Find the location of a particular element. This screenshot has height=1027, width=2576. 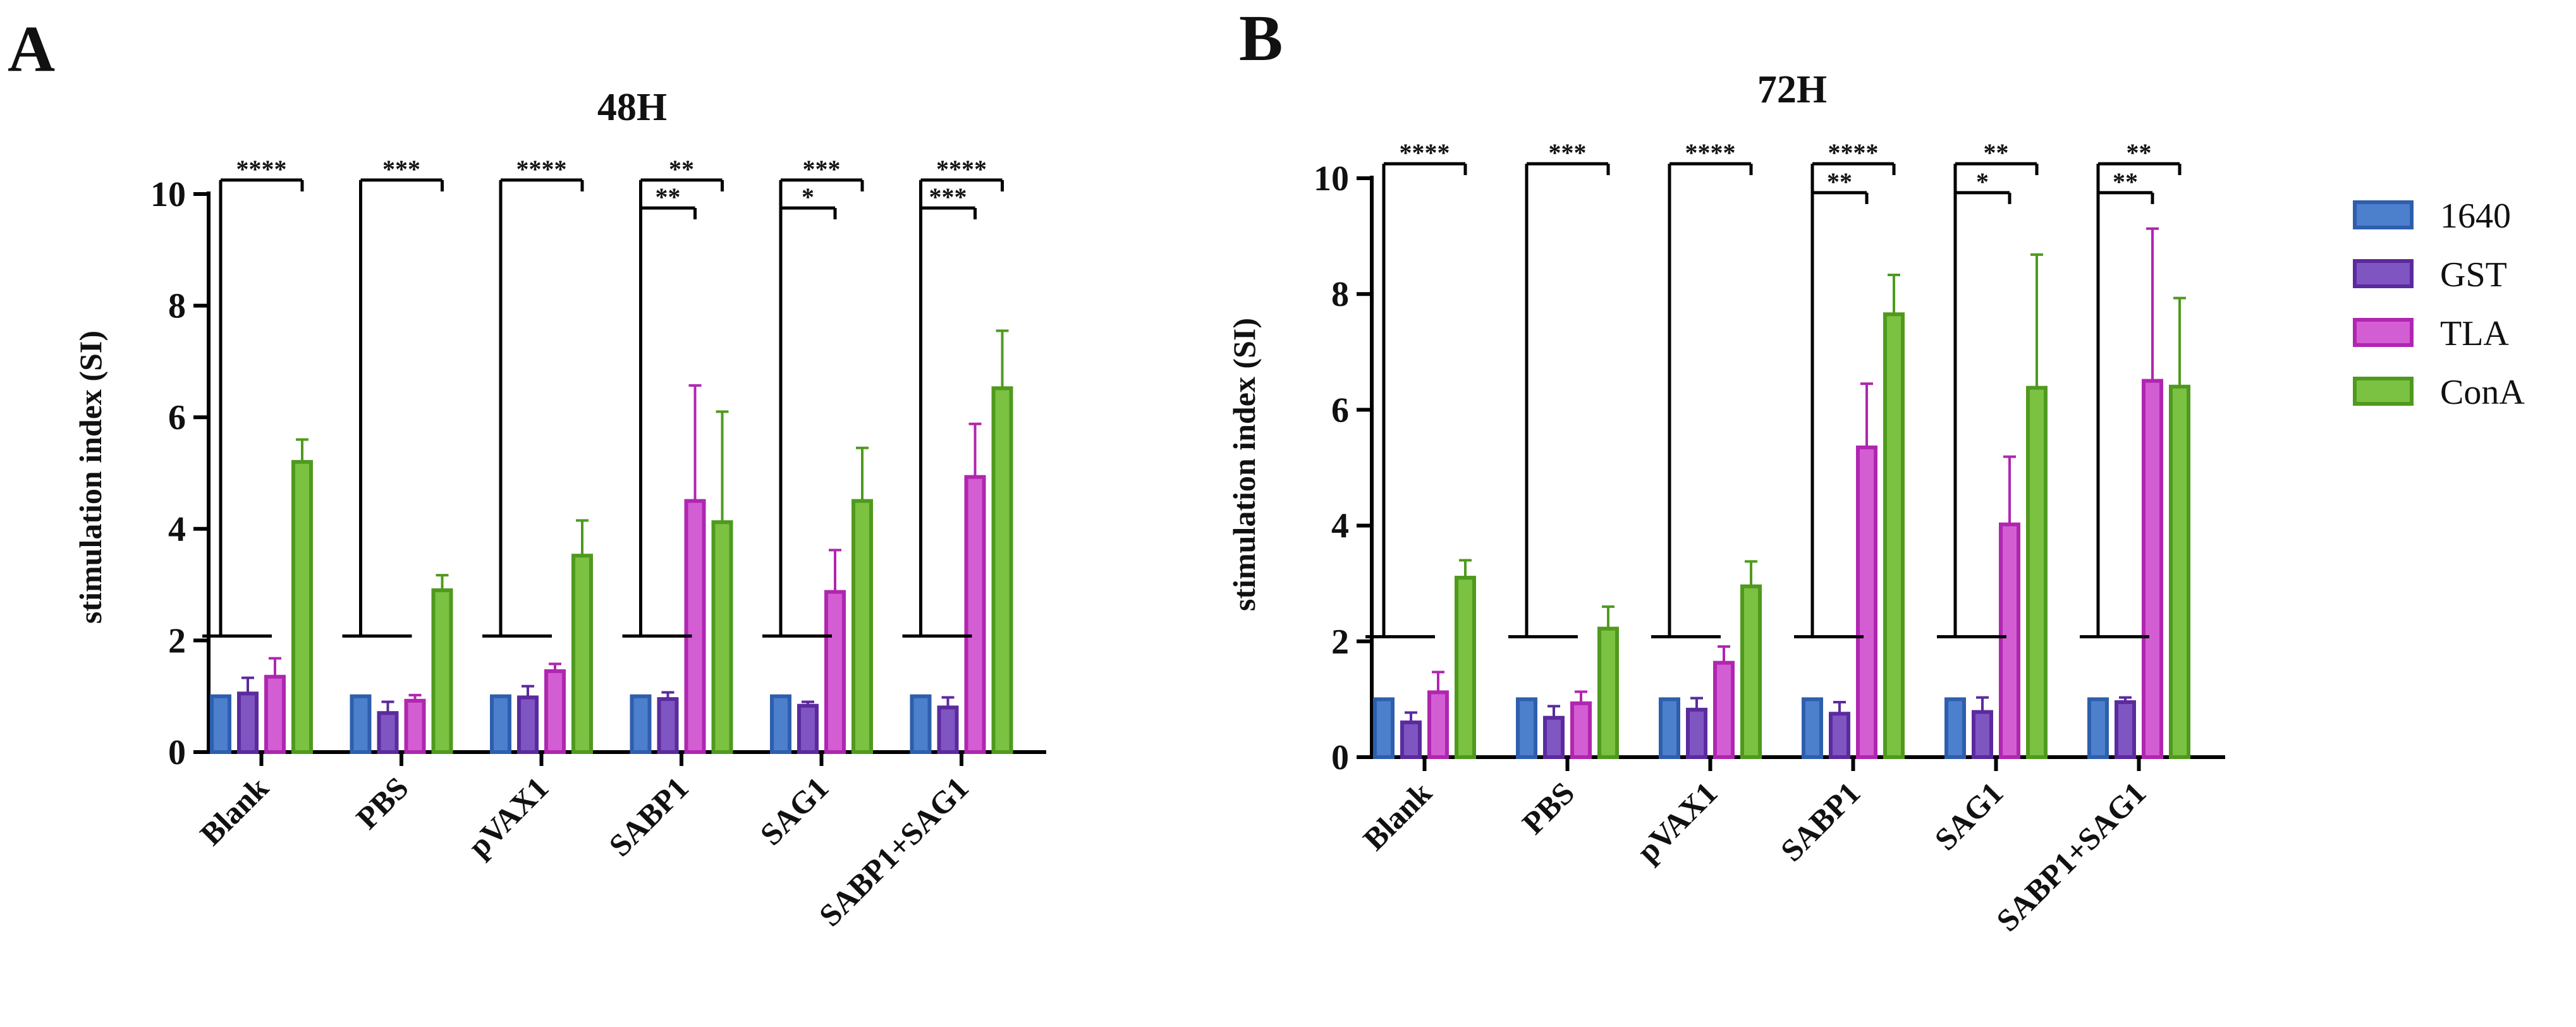

bar-1640-sag1 is located at coordinates (780, 724).